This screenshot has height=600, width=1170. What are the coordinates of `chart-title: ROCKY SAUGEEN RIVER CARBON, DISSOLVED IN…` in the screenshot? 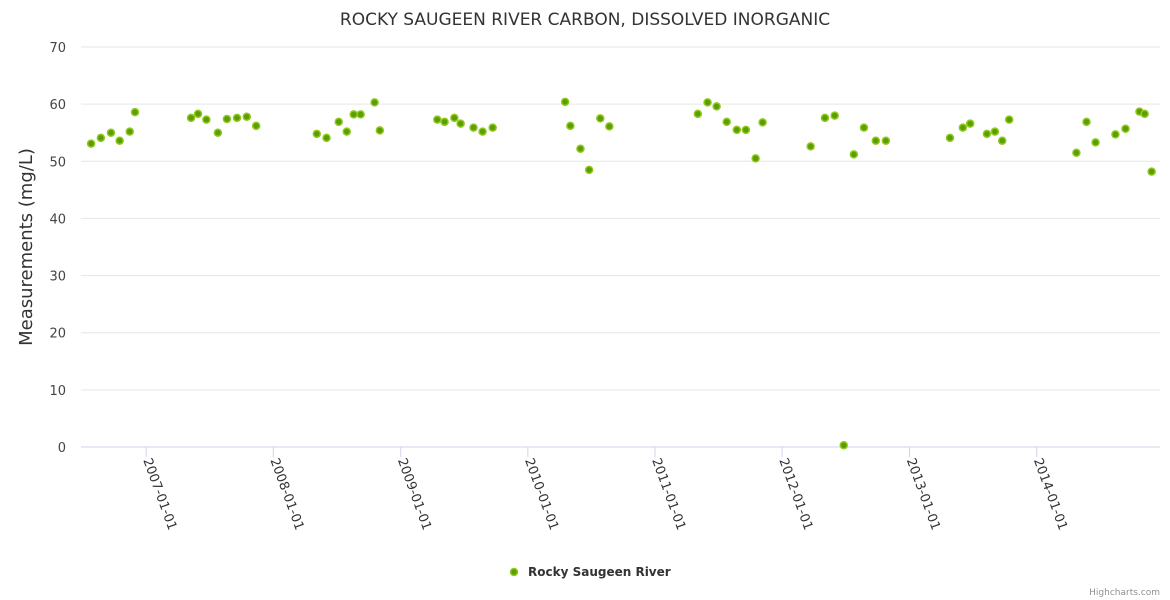 It's located at (585, 20).